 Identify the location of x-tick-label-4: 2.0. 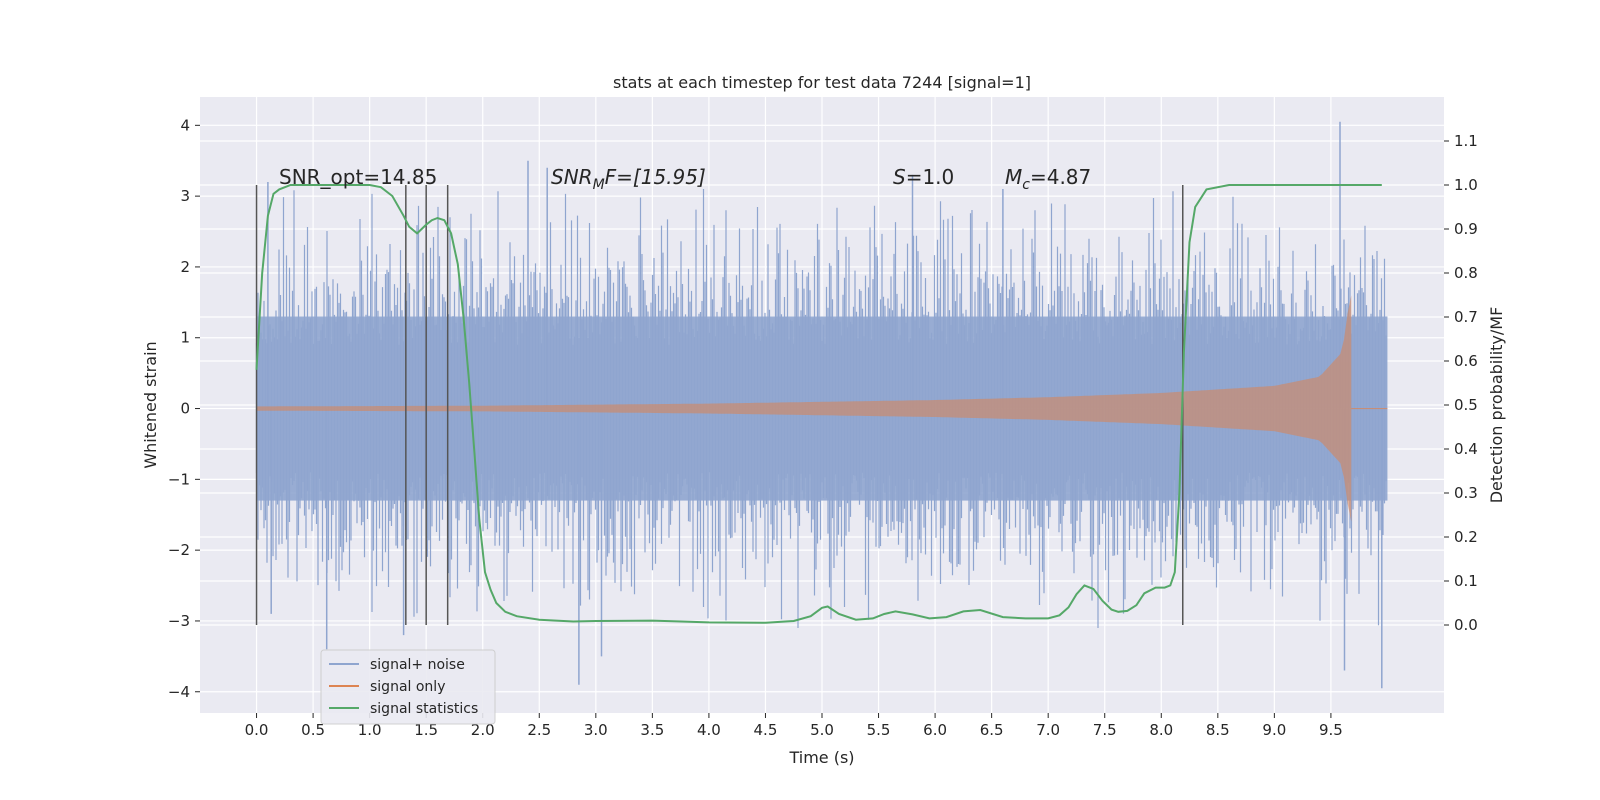
(483, 730).